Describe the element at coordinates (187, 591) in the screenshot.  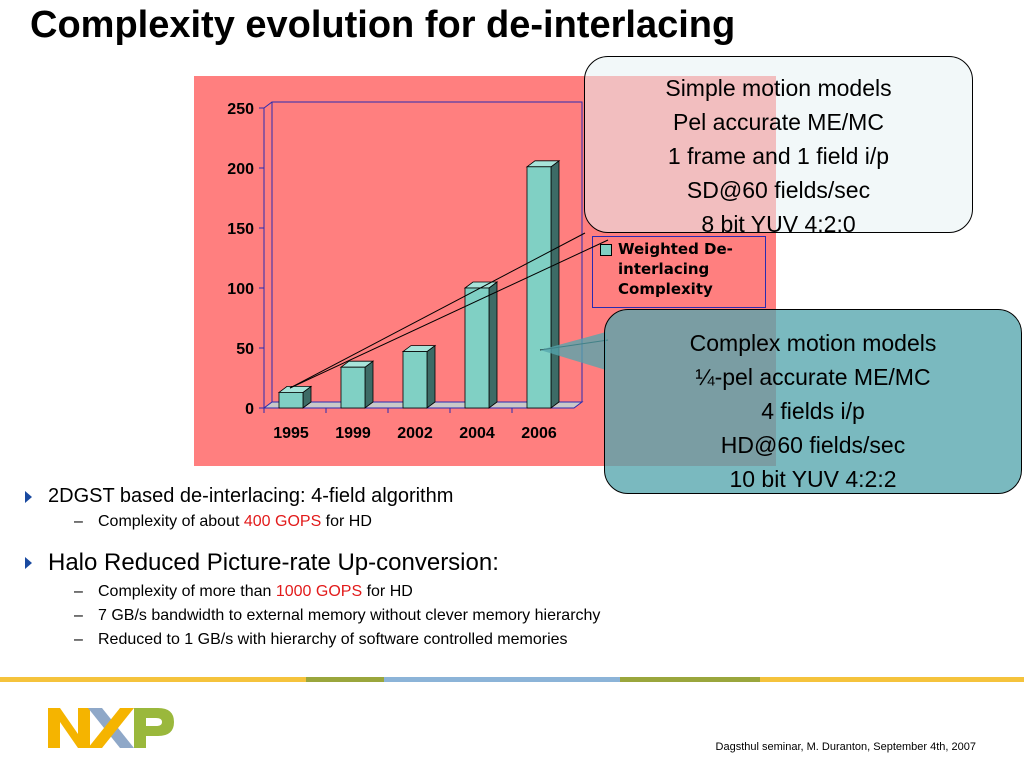
I see `sub-bullet-text: Complexity of more than` at that location.